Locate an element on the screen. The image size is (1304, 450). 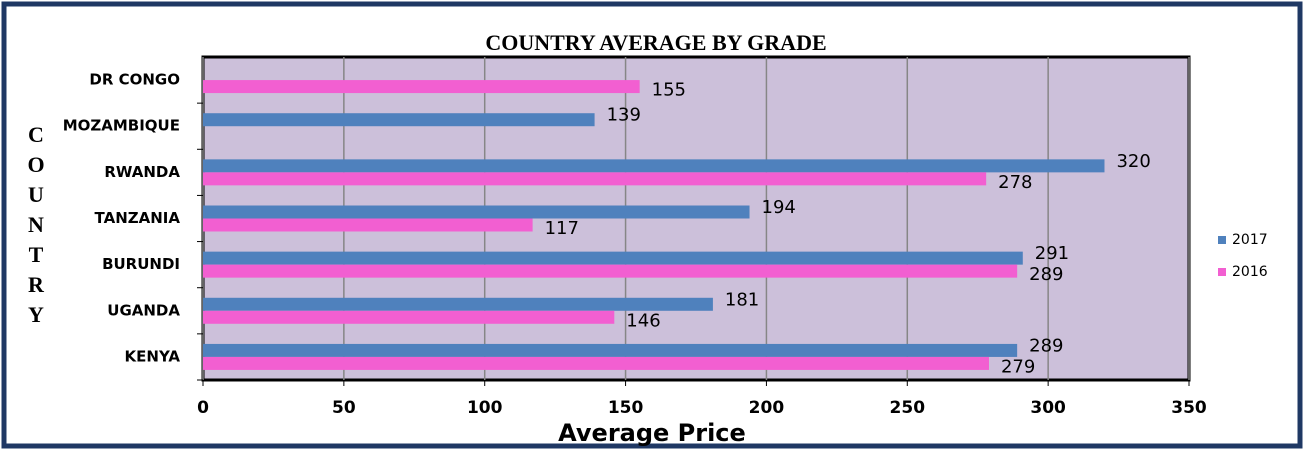
value-label: 320 is located at coordinates (1133, 161).